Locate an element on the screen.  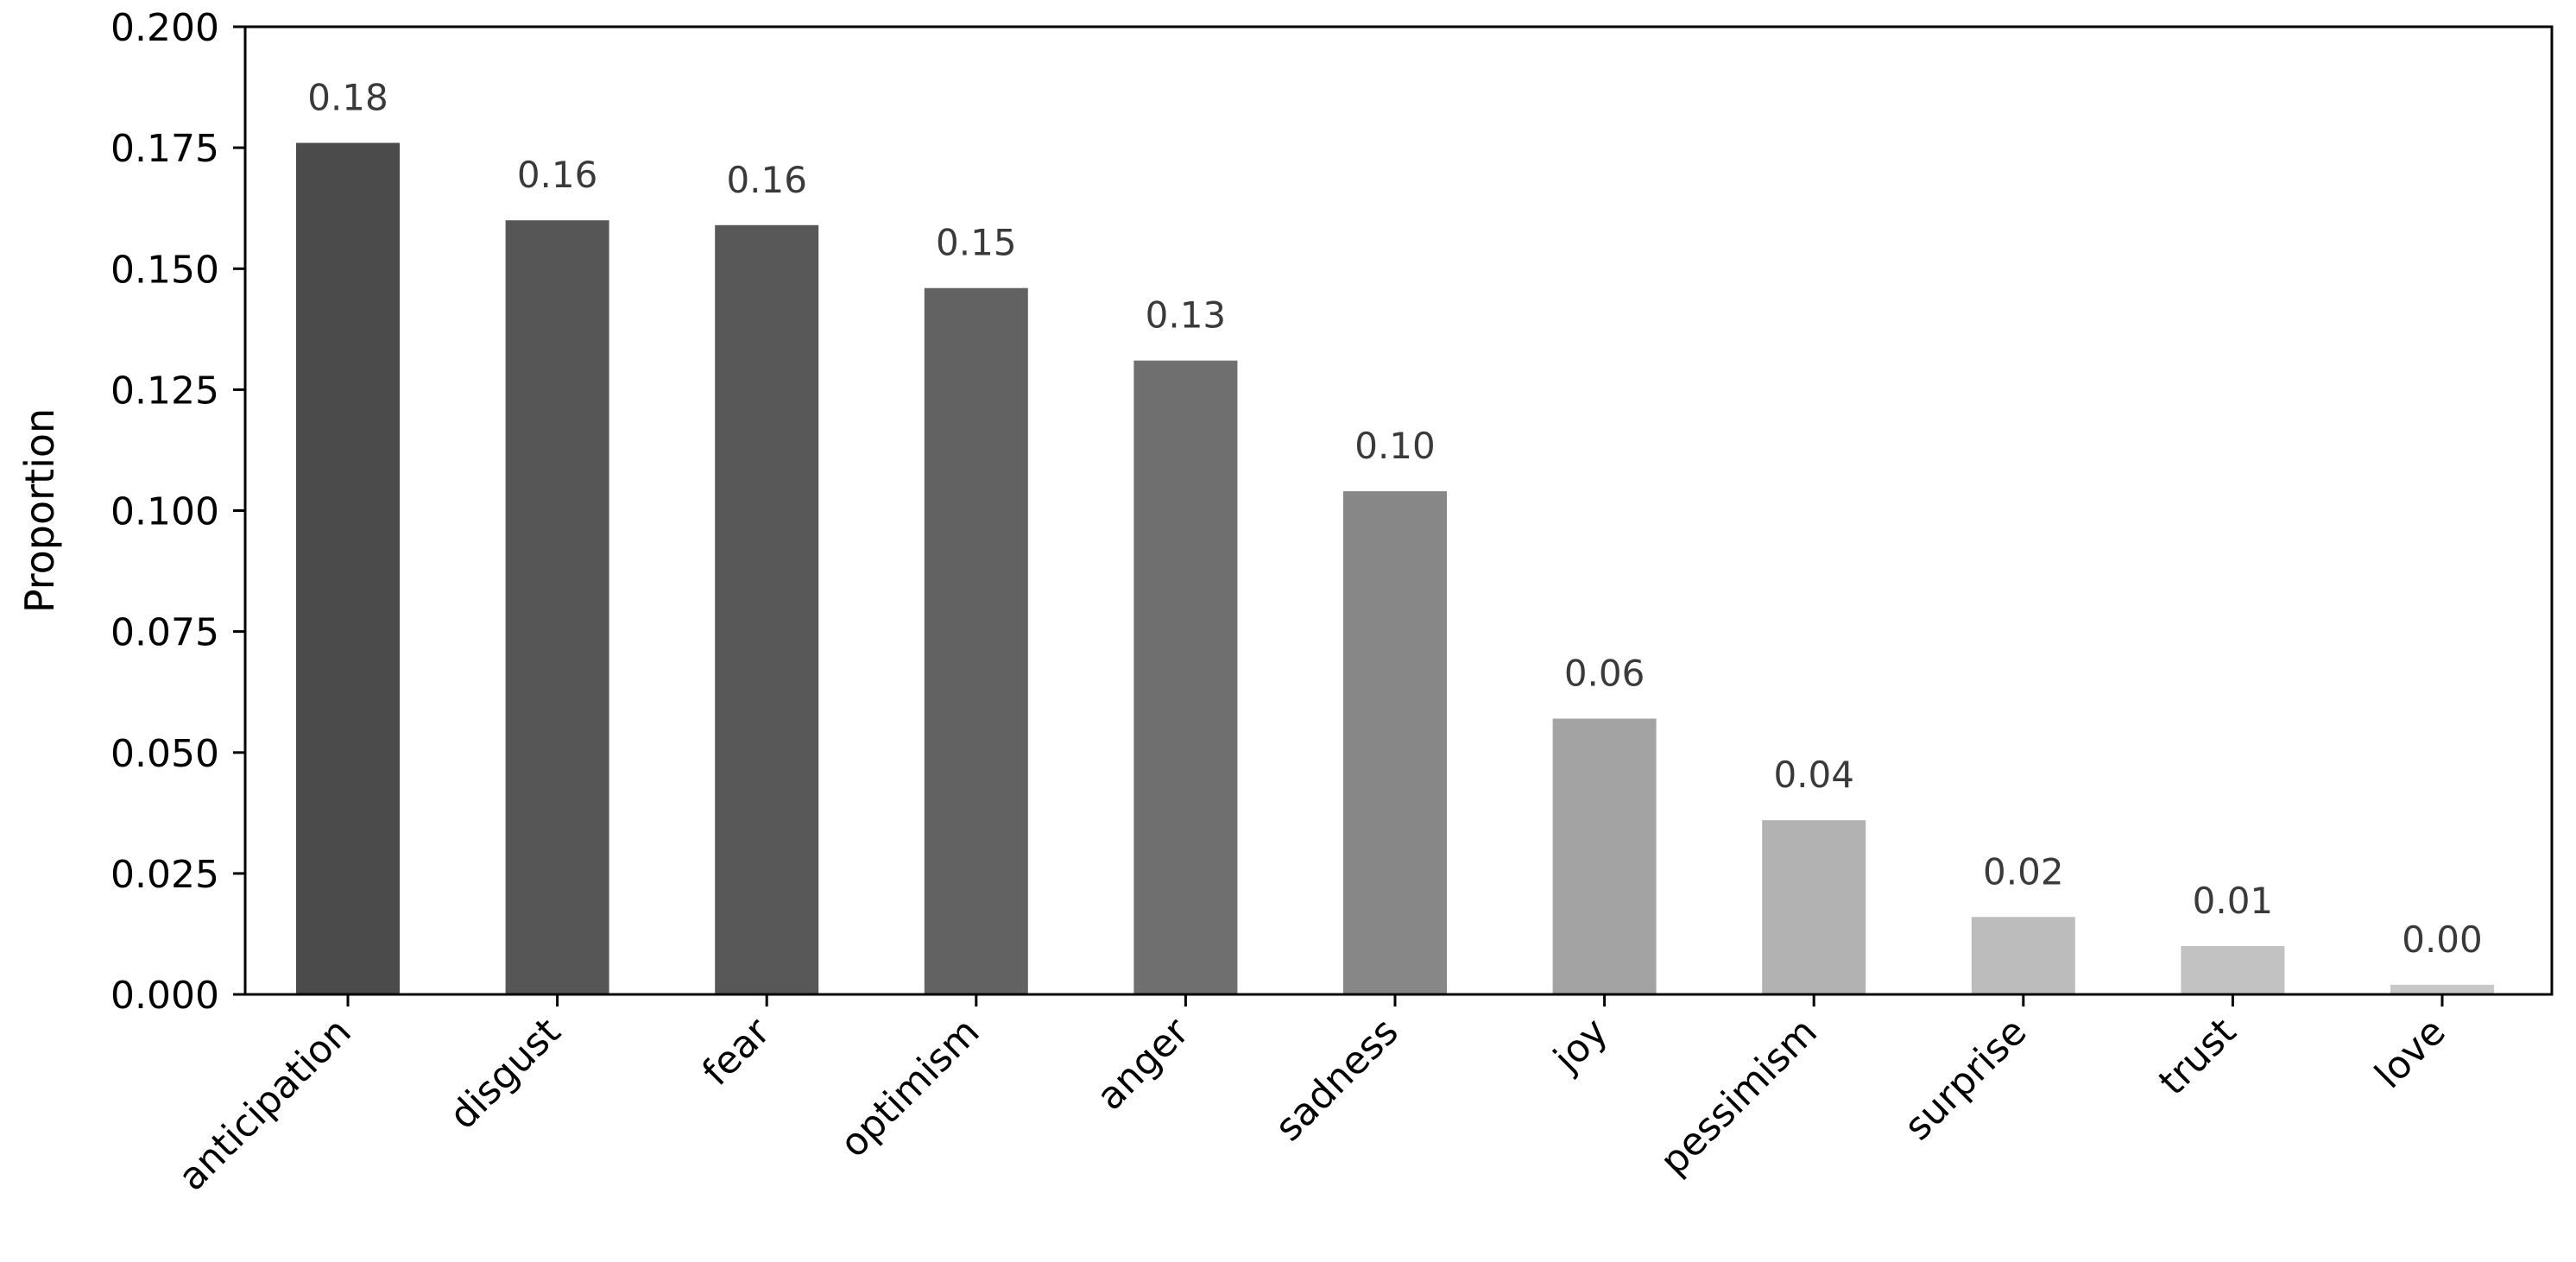
data-label-pessimism: 0.04 is located at coordinates (1813, 775).